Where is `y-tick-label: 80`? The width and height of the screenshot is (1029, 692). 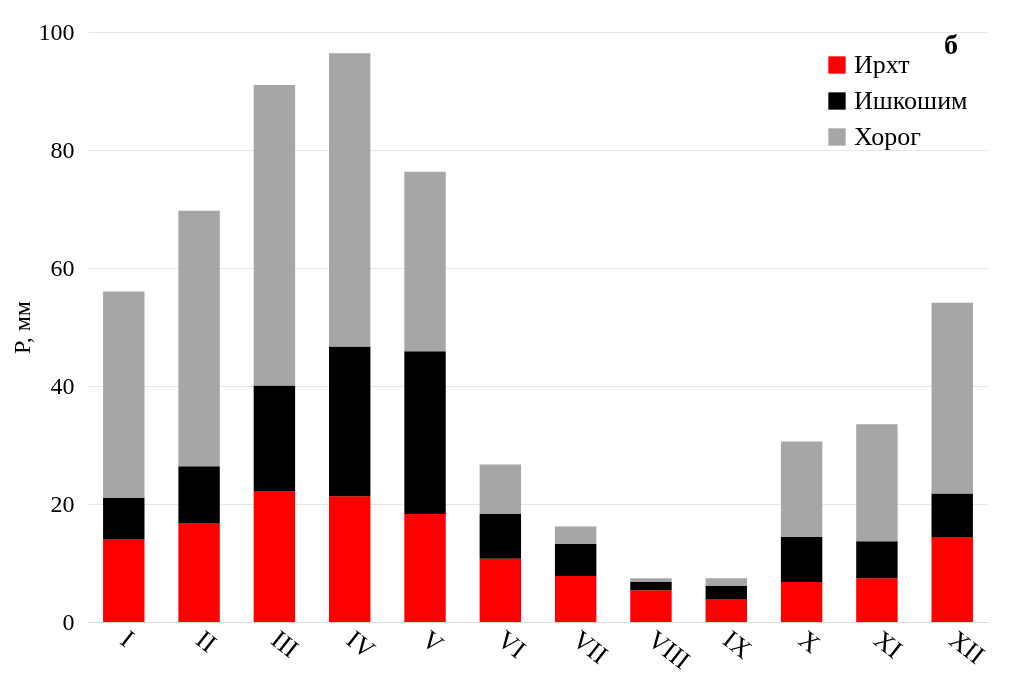
y-tick-label: 80 is located at coordinates (62, 149).